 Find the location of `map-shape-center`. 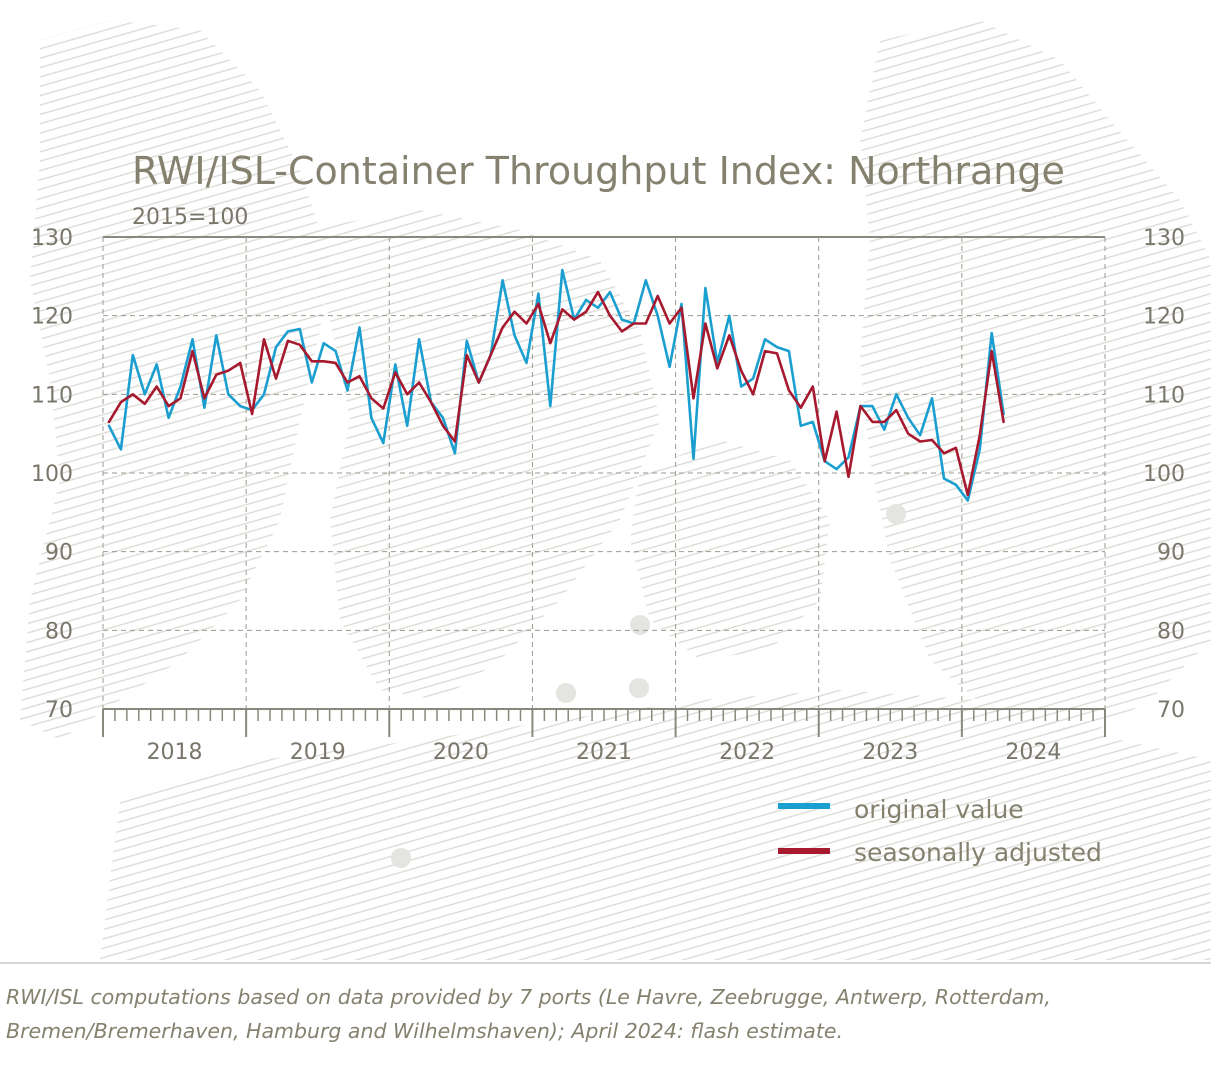

map-shape-center is located at coordinates (480, 455).